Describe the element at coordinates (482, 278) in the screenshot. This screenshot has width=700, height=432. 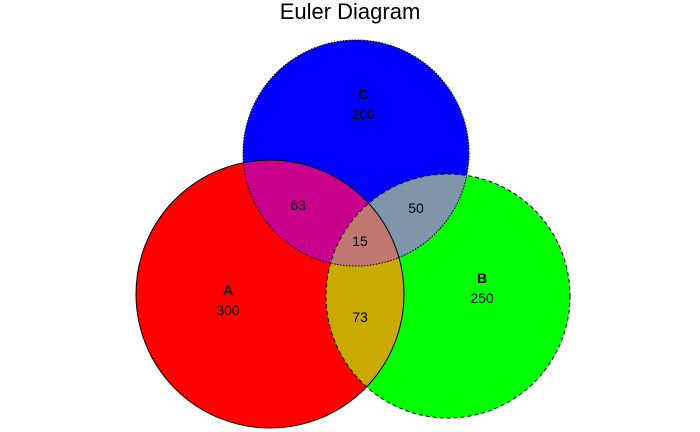
I see `set-b-name: B` at that location.